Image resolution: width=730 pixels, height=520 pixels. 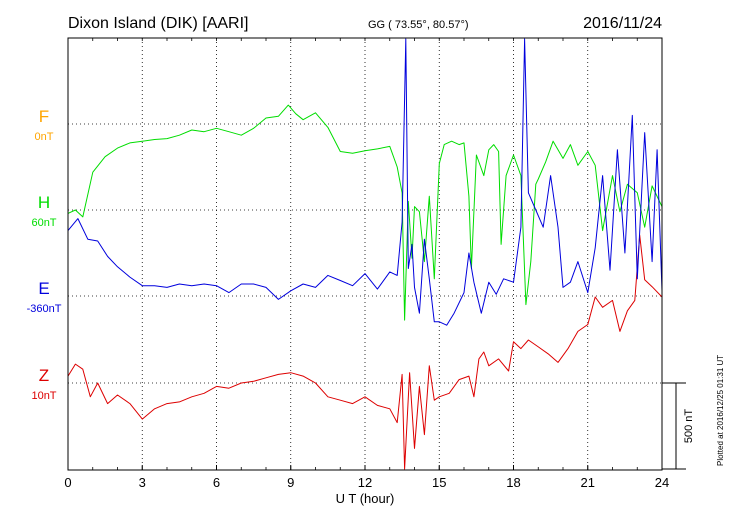 What do you see at coordinates (365, 498) in the screenshot?
I see `x-axis-label: U T (hour)` at bounding box center [365, 498].